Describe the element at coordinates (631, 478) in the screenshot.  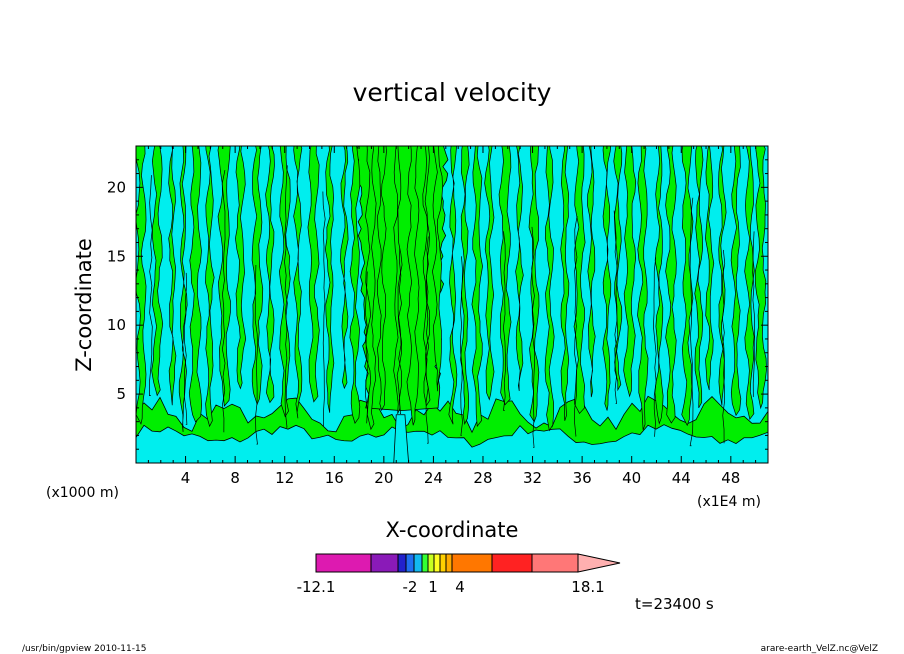
I see `x-tick-label: 40` at that location.